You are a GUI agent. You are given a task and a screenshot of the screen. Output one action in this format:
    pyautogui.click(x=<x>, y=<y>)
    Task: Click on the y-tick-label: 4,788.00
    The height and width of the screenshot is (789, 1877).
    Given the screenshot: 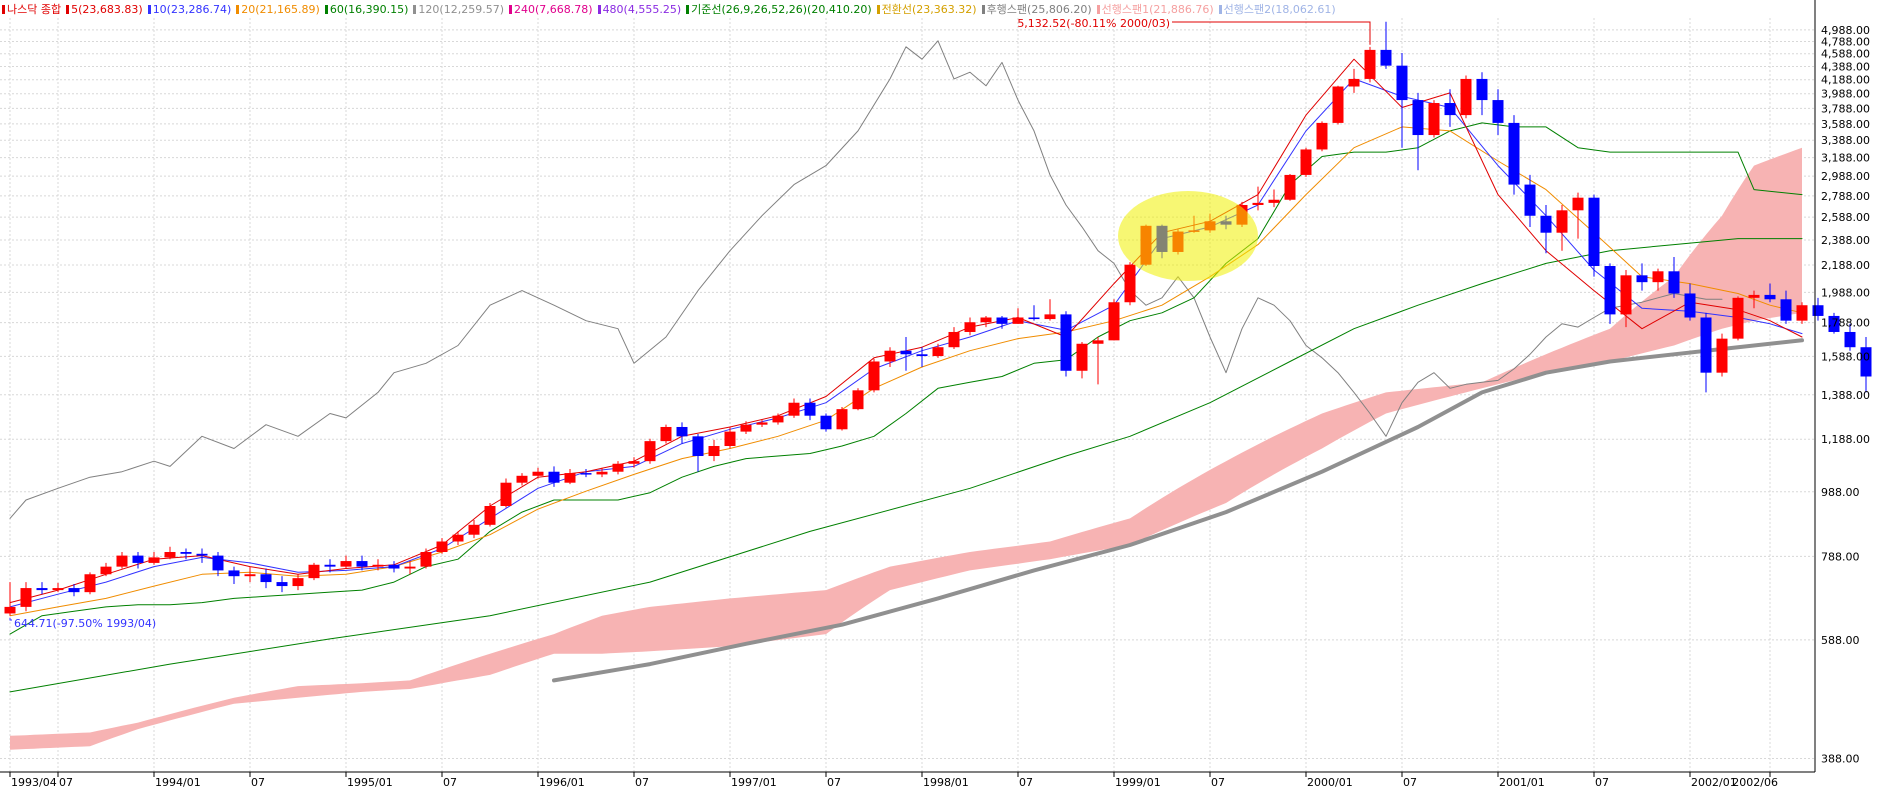 What is the action you would take?
    pyautogui.click(x=1845, y=42)
    